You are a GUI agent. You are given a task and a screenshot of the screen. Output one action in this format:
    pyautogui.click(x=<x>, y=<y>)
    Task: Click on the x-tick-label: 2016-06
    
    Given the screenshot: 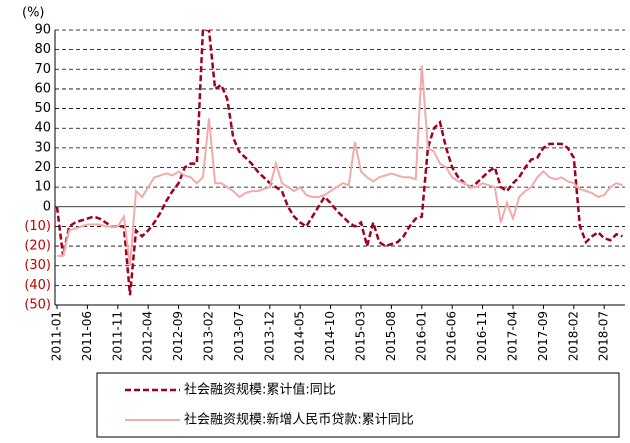 What is the action you would take?
    pyautogui.click(x=452, y=336)
    